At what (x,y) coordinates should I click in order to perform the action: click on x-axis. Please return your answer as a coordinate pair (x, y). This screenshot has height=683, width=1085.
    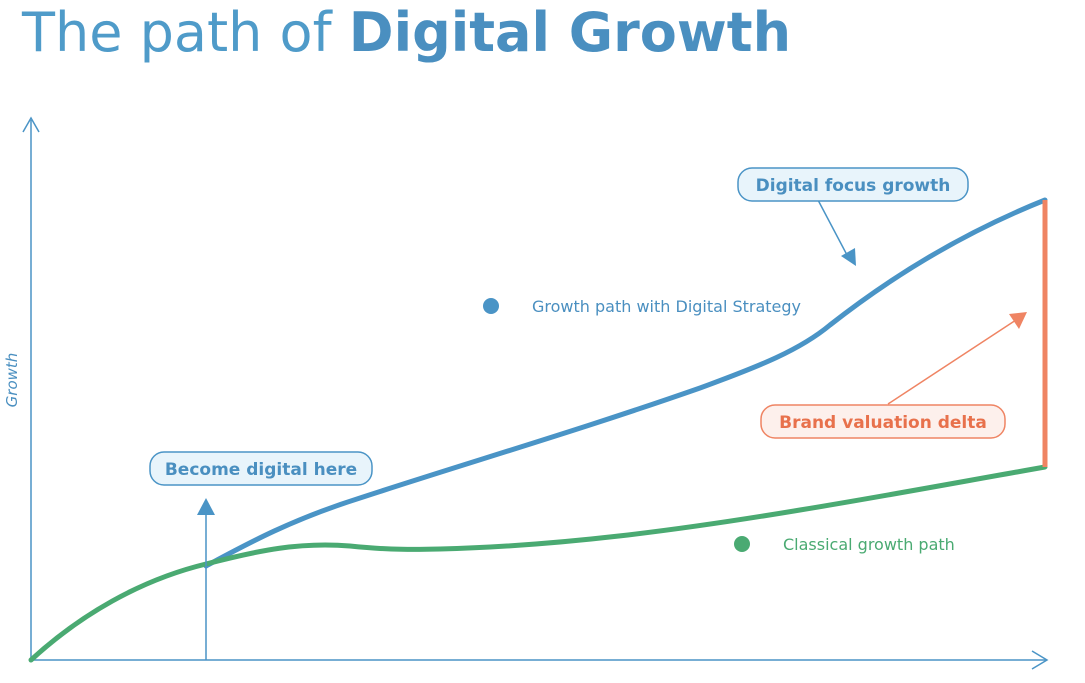
    Looking at the image, I should click on (540, 660).